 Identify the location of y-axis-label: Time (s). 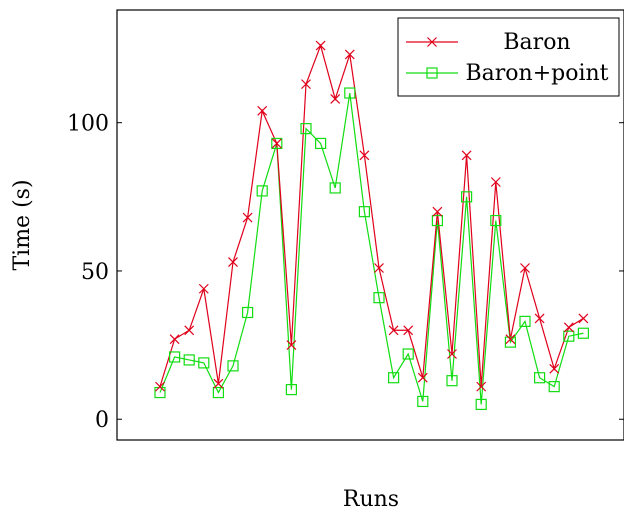
(22, 224).